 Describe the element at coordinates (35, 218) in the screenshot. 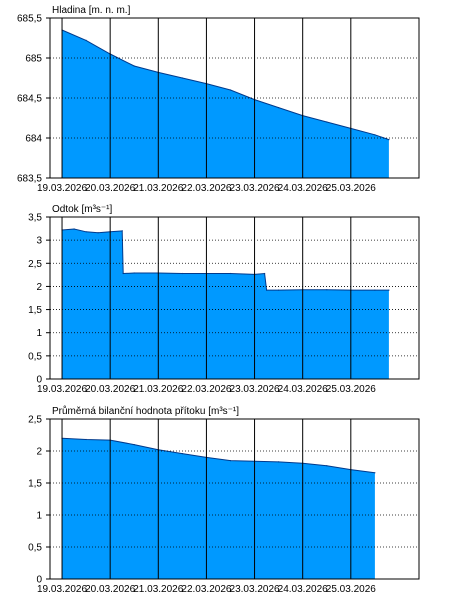

I see `y-tick-label: 3,5` at that location.